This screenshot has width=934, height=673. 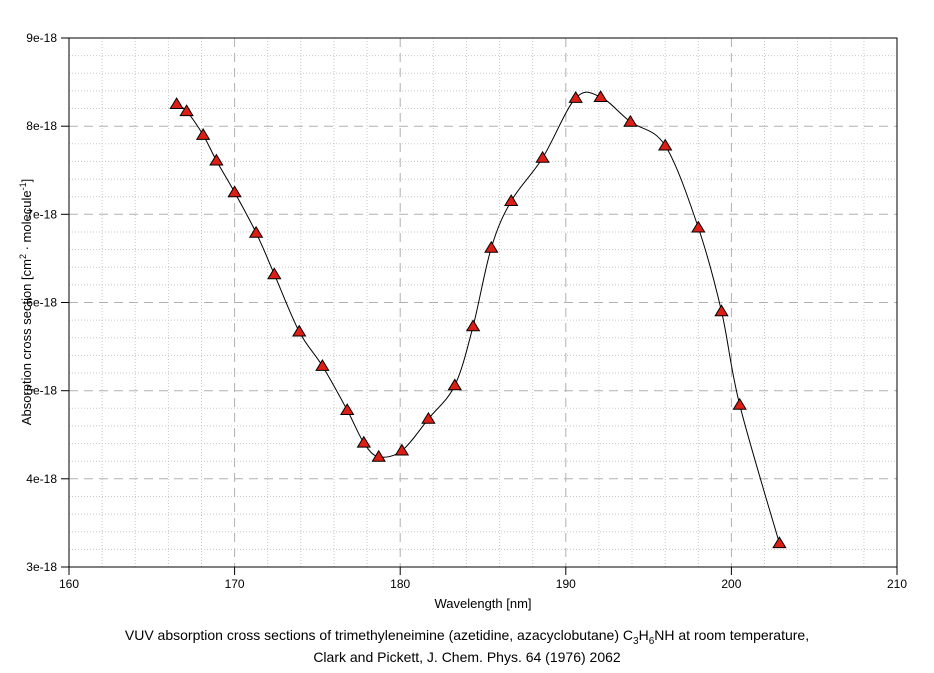 I want to click on y-tick-label: 7e-18, so click(x=41, y=214).